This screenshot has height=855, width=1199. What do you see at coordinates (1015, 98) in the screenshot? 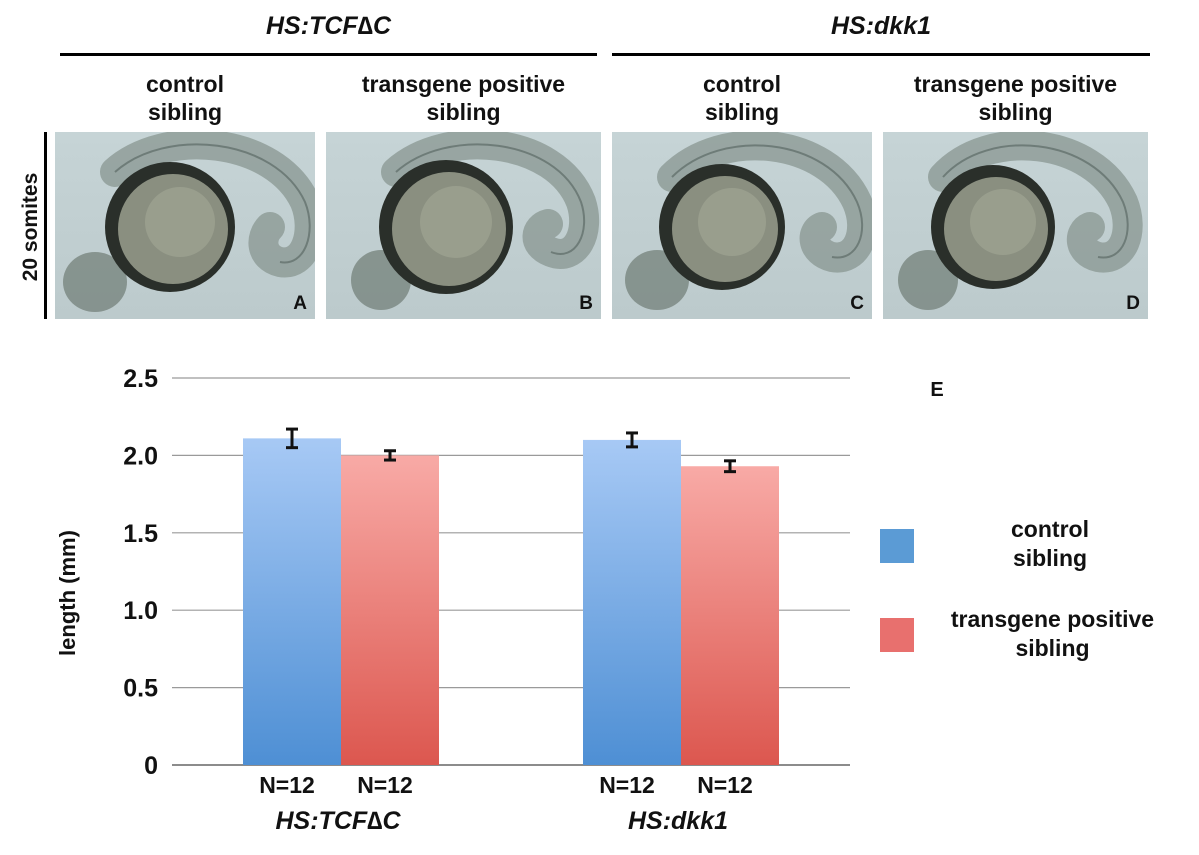
I see `col-label-transgene-d: transgene positive sibling` at bounding box center [1015, 98].